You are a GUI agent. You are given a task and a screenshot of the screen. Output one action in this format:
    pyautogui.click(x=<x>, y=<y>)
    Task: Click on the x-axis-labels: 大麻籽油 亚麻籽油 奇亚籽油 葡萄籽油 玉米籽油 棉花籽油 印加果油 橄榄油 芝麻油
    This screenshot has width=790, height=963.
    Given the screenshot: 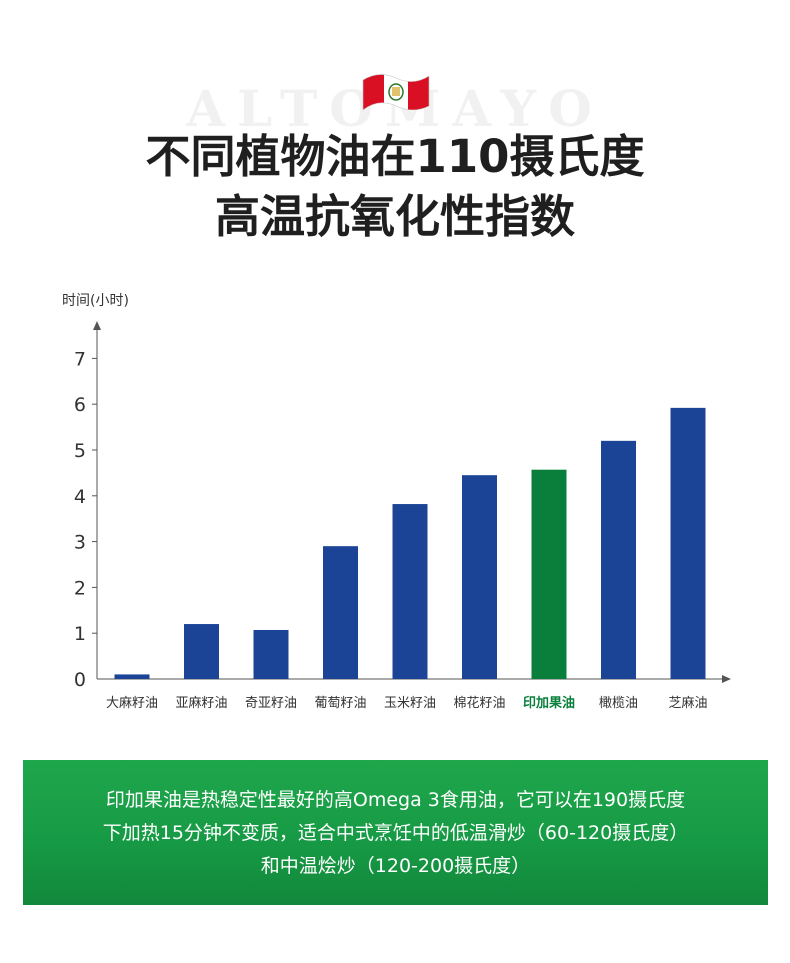 What is the action you would take?
    pyautogui.click(x=407, y=703)
    